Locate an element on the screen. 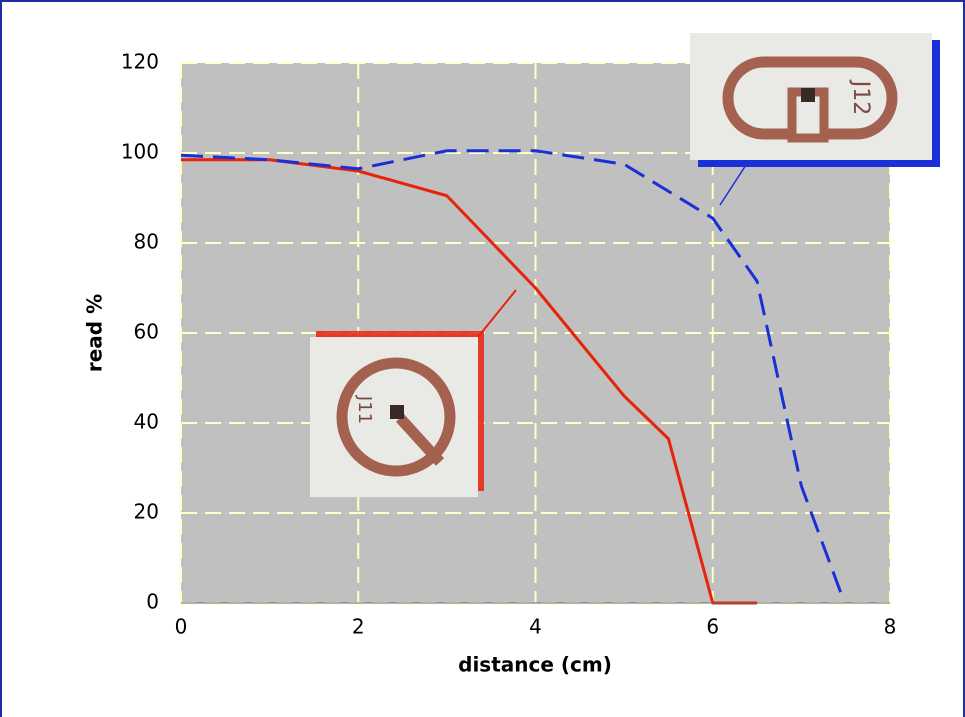 This screenshot has width=965, height=717. y-tick-label: 120 is located at coordinates (140, 62).